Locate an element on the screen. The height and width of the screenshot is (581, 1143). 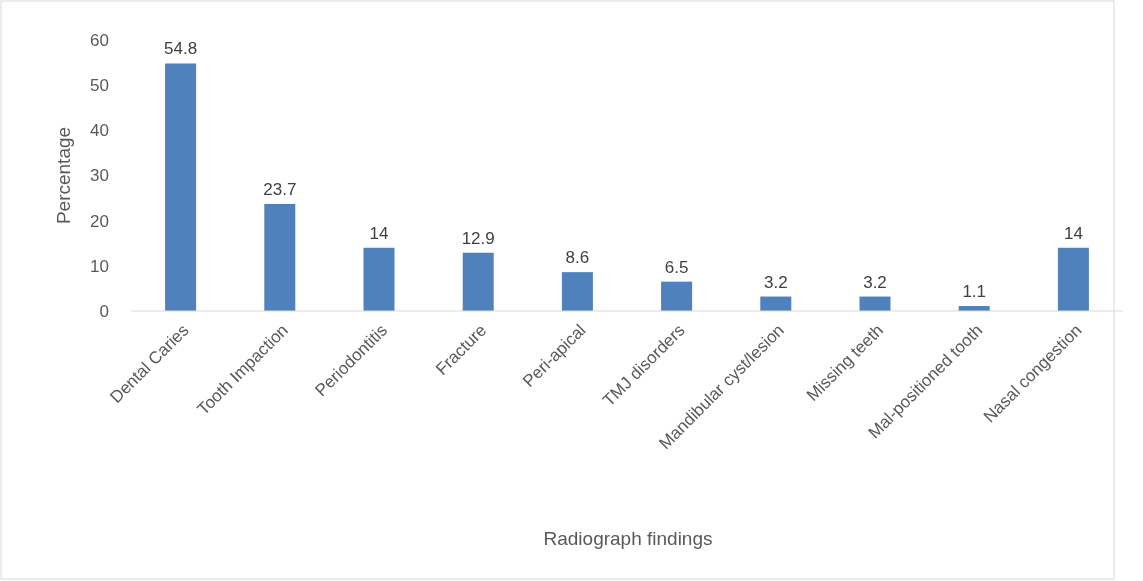
data-label: 23.7 is located at coordinates (280, 189).